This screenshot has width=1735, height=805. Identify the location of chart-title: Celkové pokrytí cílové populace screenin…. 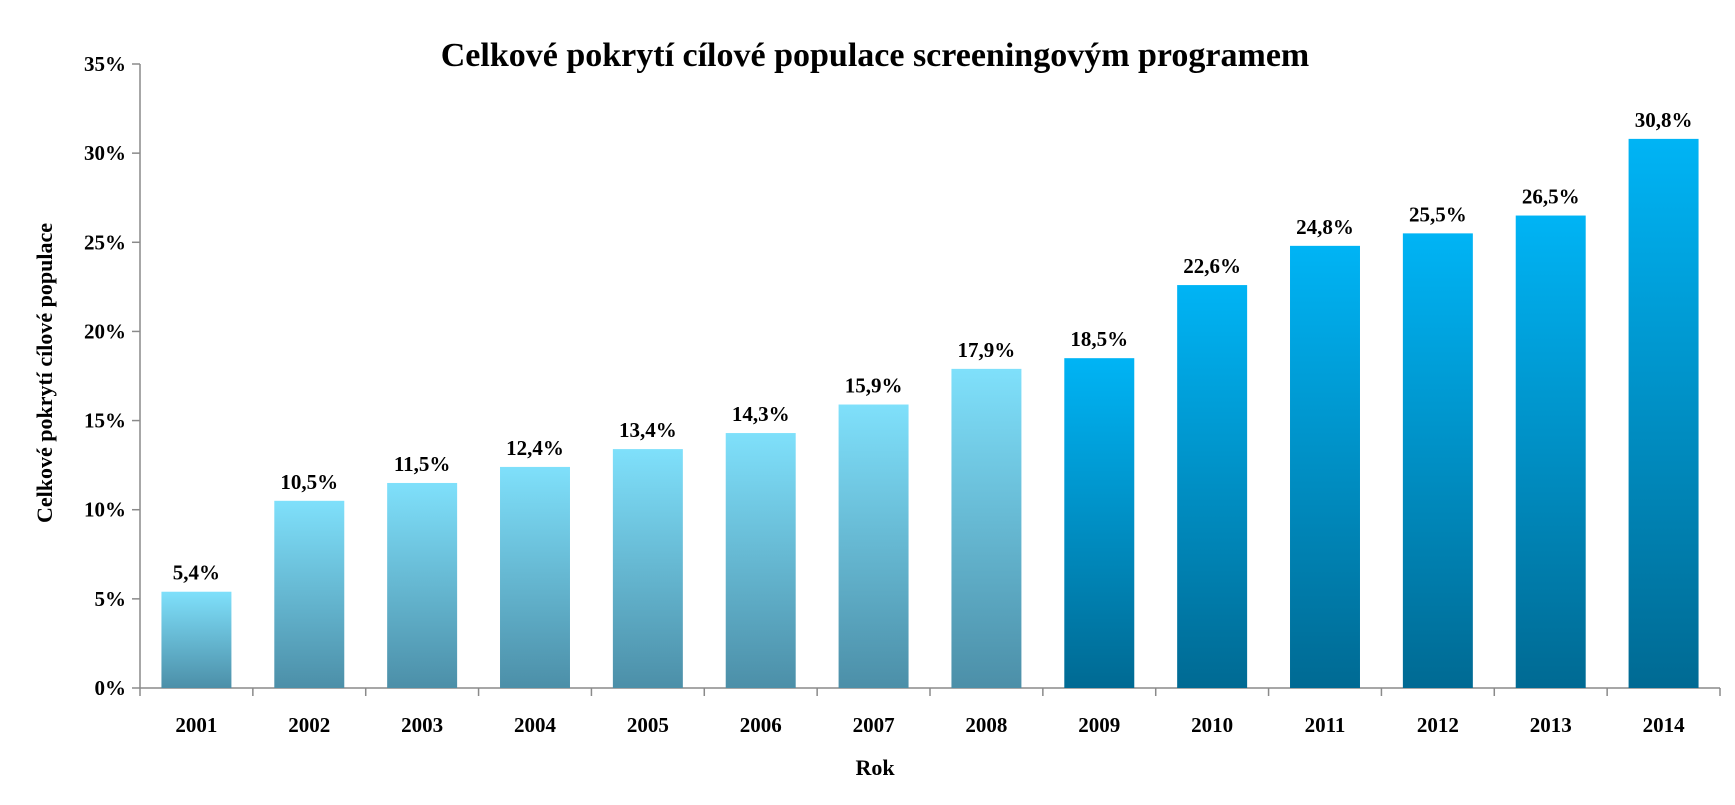
(875, 55).